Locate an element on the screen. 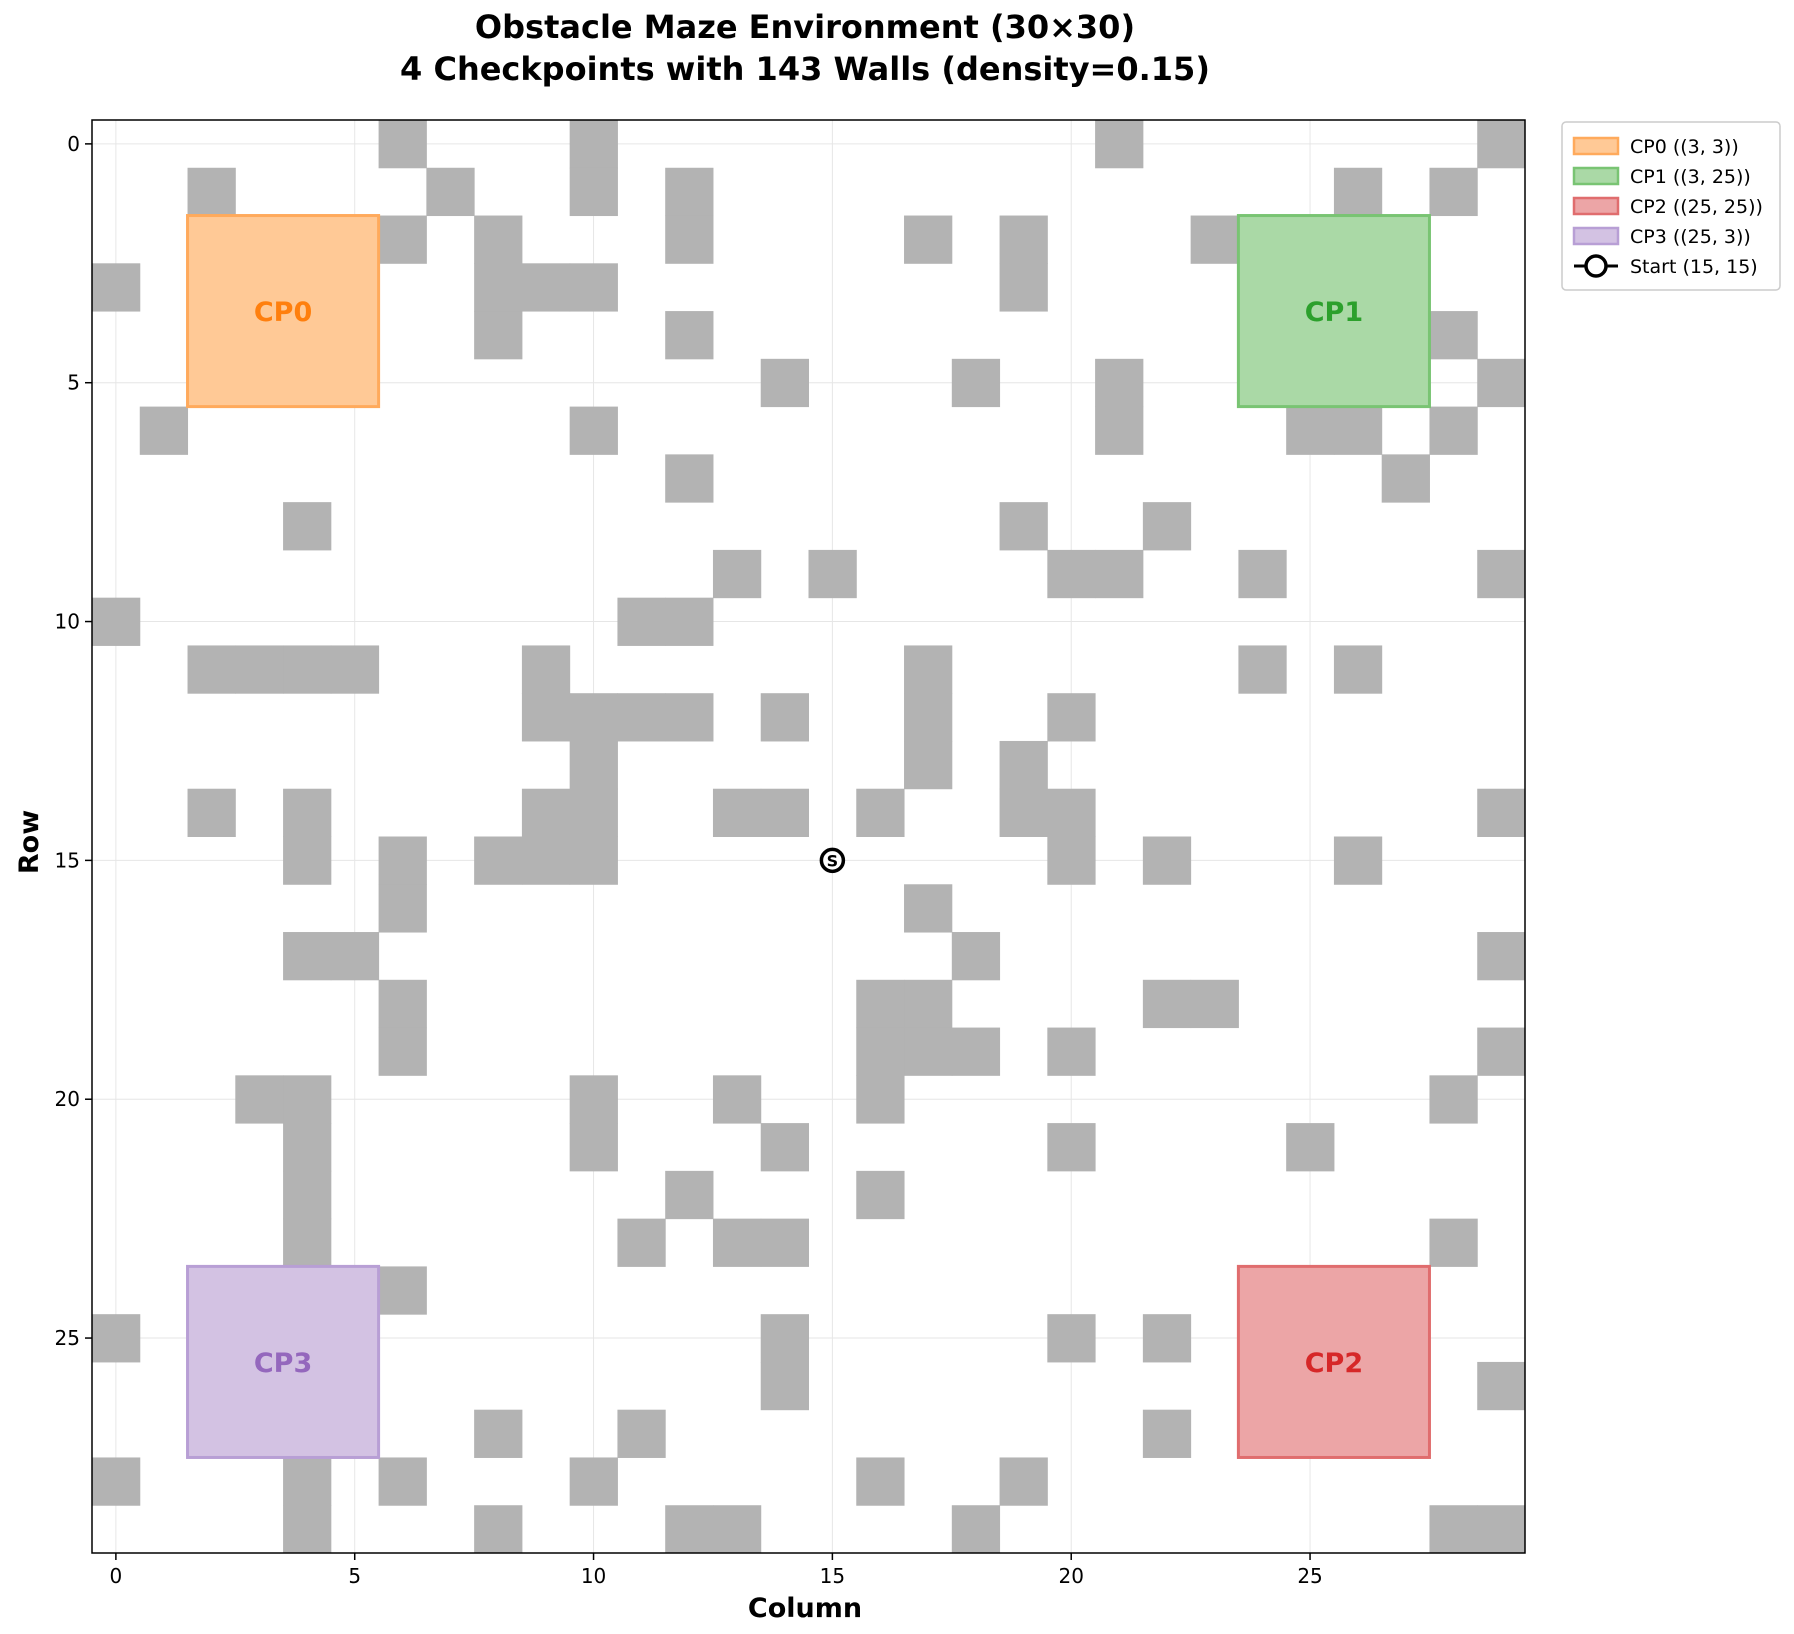 This screenshot has width=1794, height=1634. checkpoint-cp2-region is located at coordinates (1333, 1361).